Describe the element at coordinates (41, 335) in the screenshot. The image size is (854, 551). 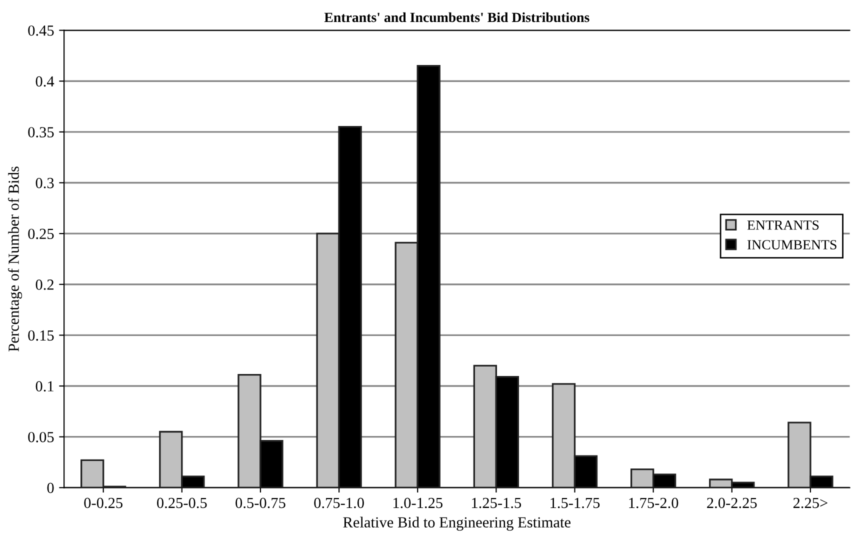
I see `y-tick-label: 0.15` at that location.